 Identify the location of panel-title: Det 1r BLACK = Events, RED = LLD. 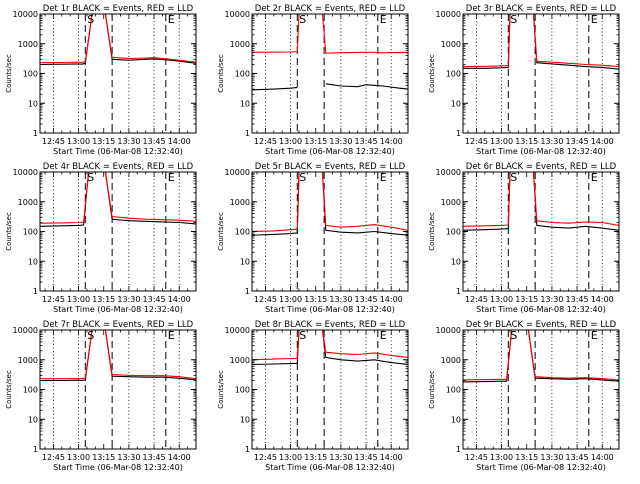
(118, 9).